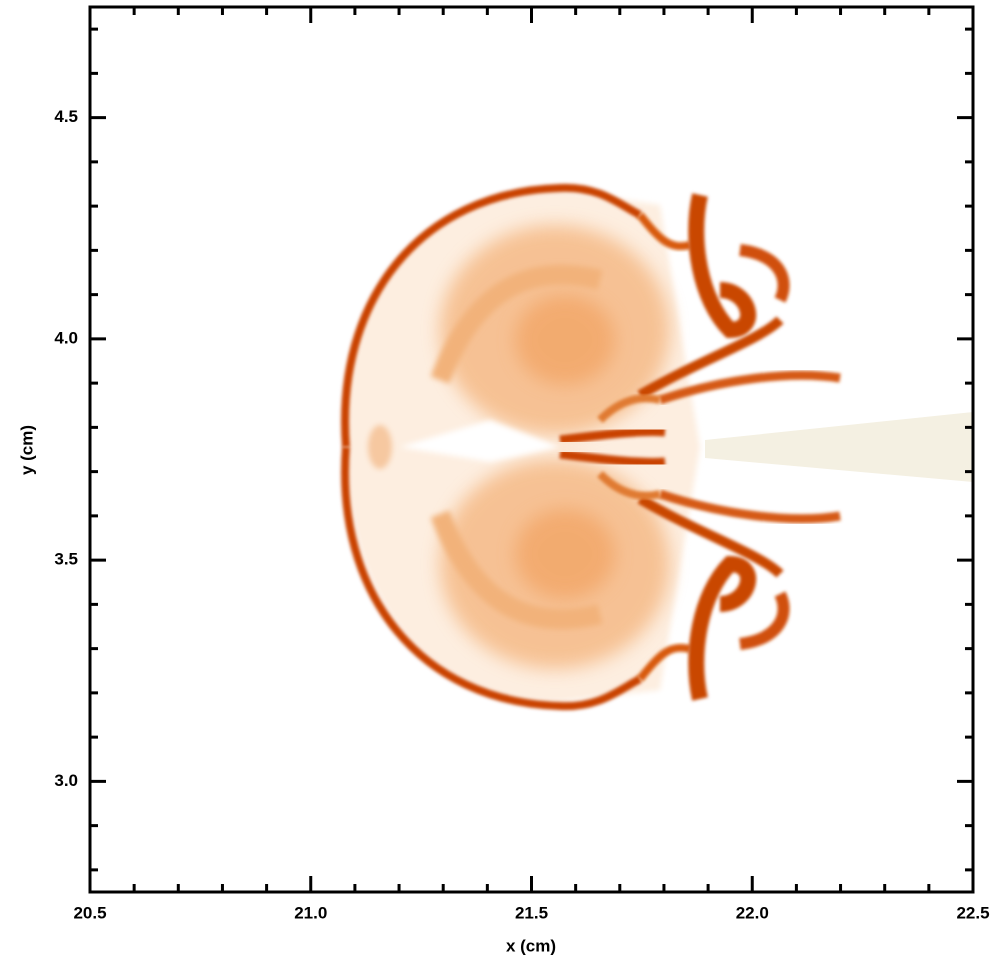 The height and width of the screenshot is (963, 1002). What do you see at coordinates (531, 912) in the screenshot?
I see `x-tick-label: 21.5` at bounding box center [531, 912].